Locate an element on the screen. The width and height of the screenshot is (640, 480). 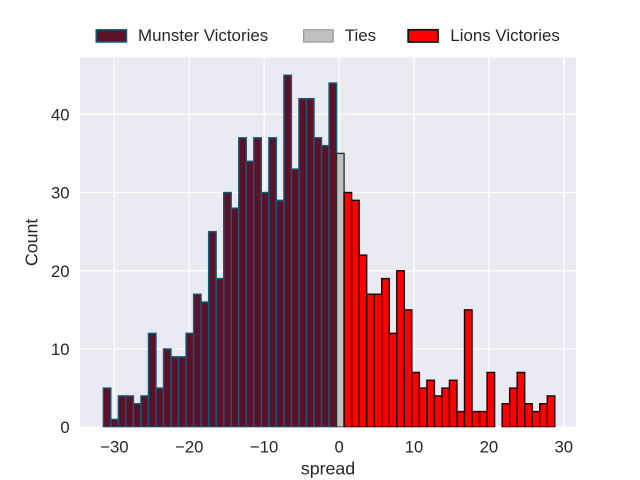
svg-text: Munster Victories is located at coordinates (203, 35).